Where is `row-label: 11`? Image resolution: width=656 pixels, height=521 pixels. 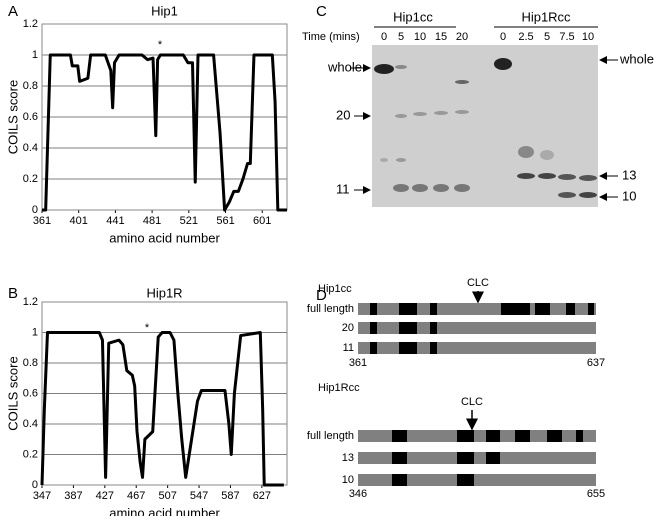 row-label: 11 is located at coordinates (348, 348).